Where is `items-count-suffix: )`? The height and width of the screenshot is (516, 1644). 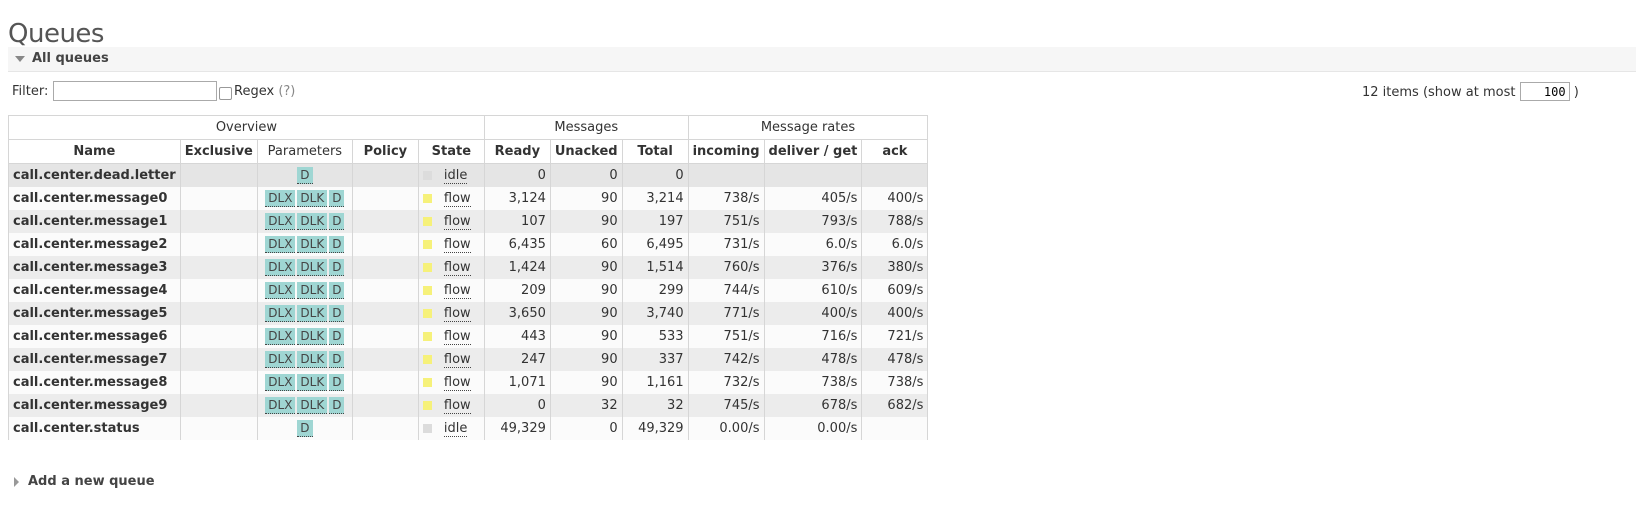
items-count-suffix: ) is located at coordinates (1576, 92).